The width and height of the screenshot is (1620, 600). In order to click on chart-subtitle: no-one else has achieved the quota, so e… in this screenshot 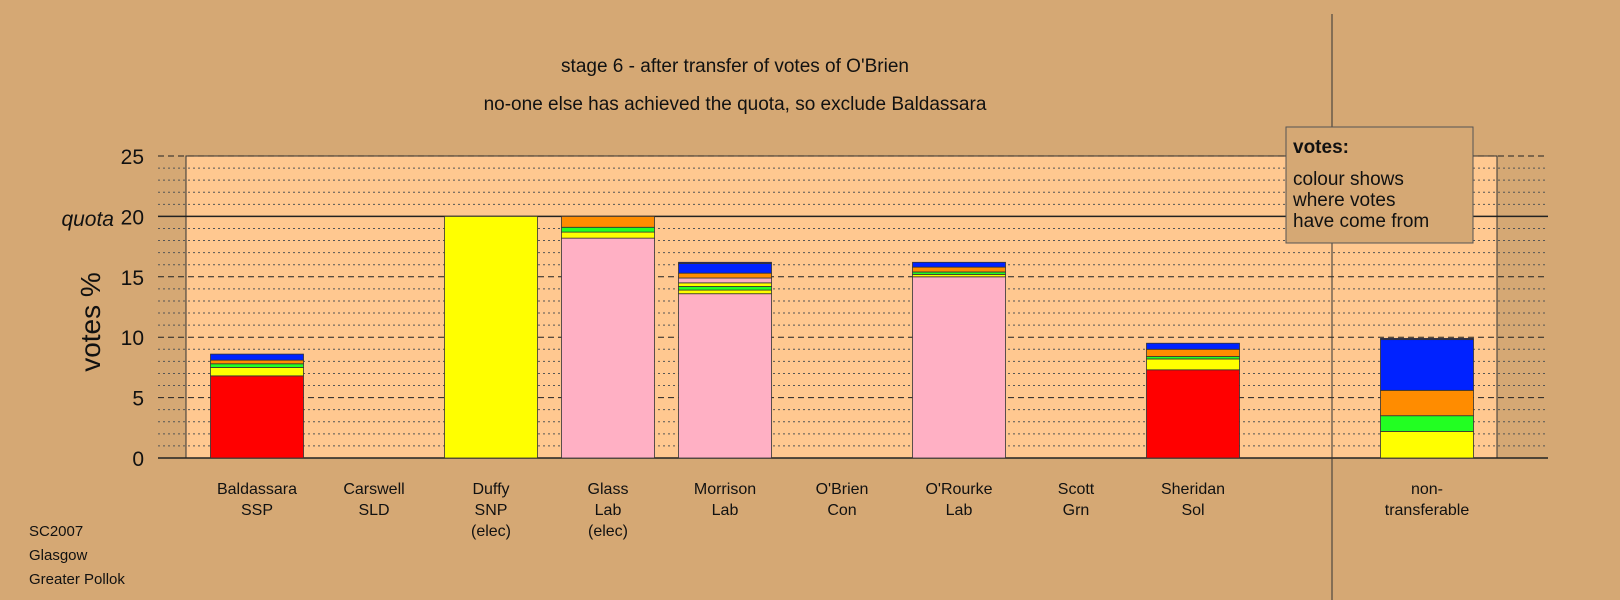, I will do `click(735, 104)`.